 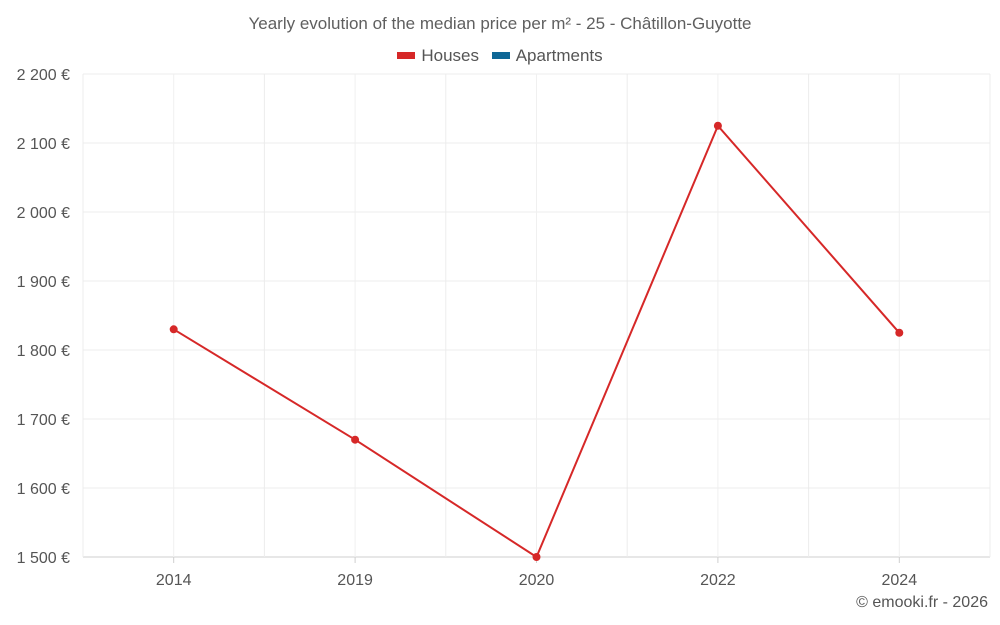 I want to click on y-tick-label: 1 900 €, so click(x=43, y=282).